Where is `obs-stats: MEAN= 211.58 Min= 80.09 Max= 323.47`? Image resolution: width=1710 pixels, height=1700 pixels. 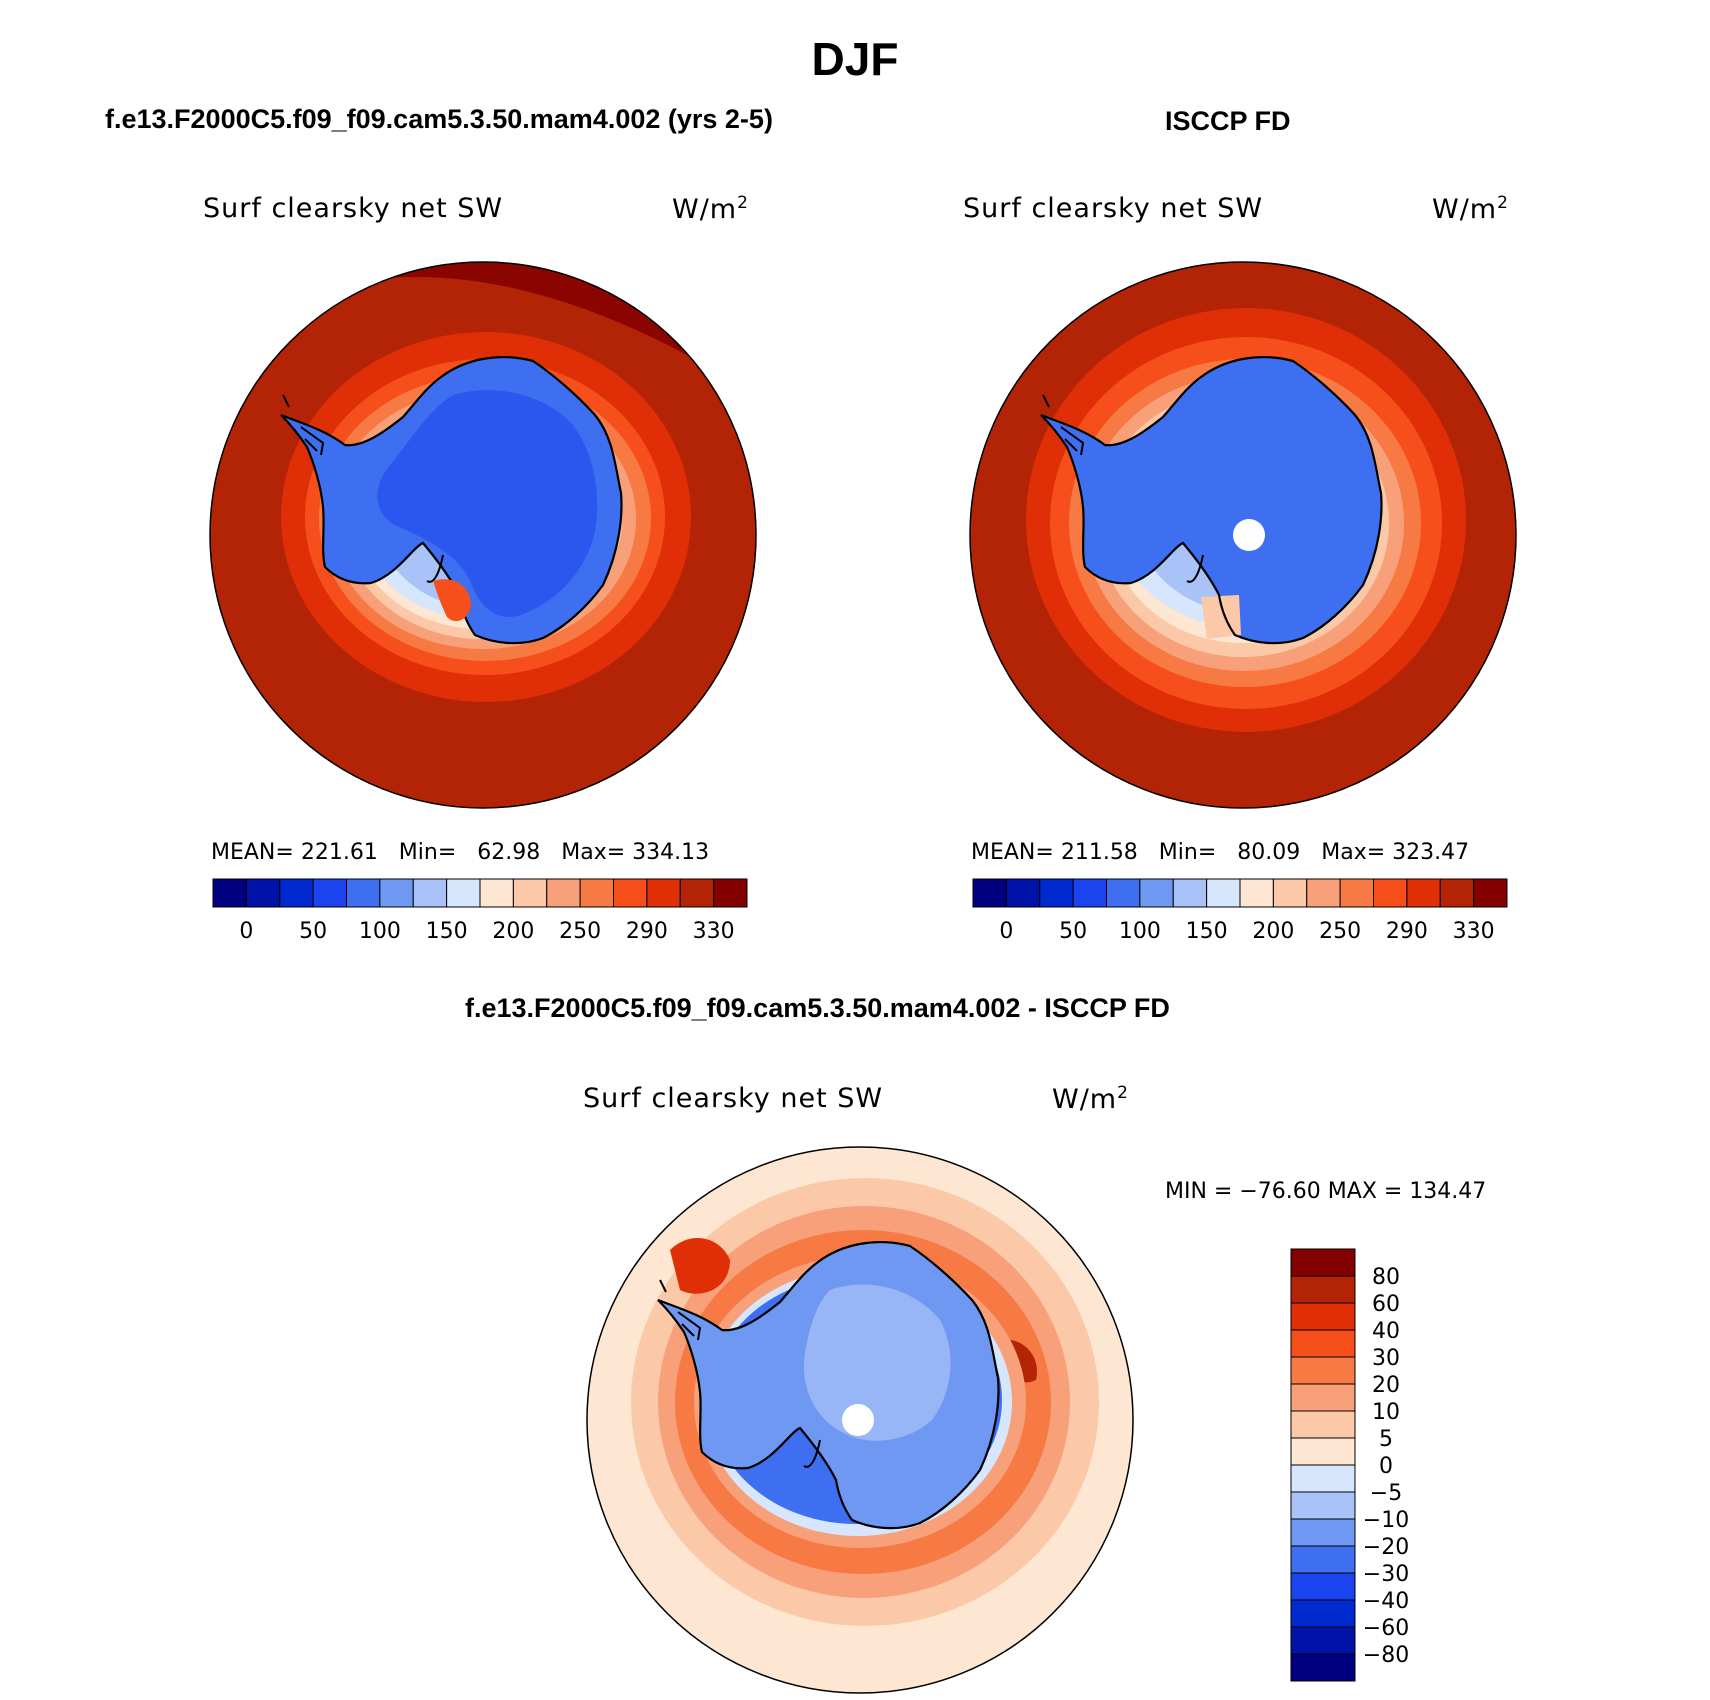
obs-stats: MEAN= 211.58 Min= 80.09 Max= 323.47 is located at coordinates (1220, 852).